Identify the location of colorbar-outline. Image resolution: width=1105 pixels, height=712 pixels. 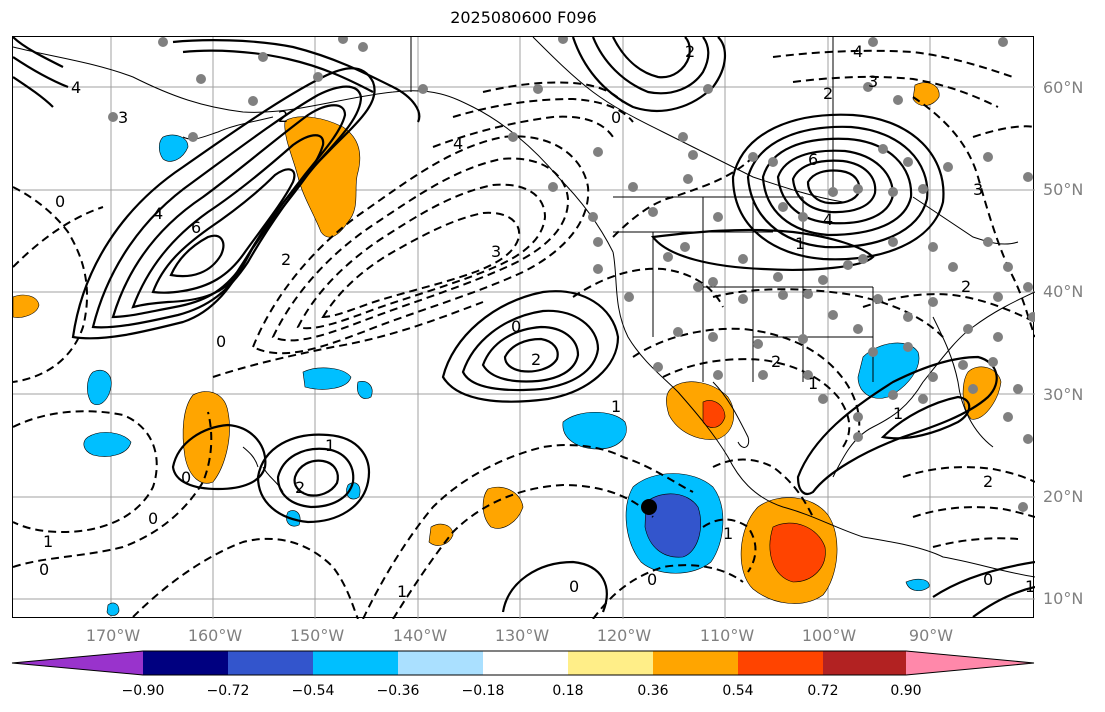
(523, 663).